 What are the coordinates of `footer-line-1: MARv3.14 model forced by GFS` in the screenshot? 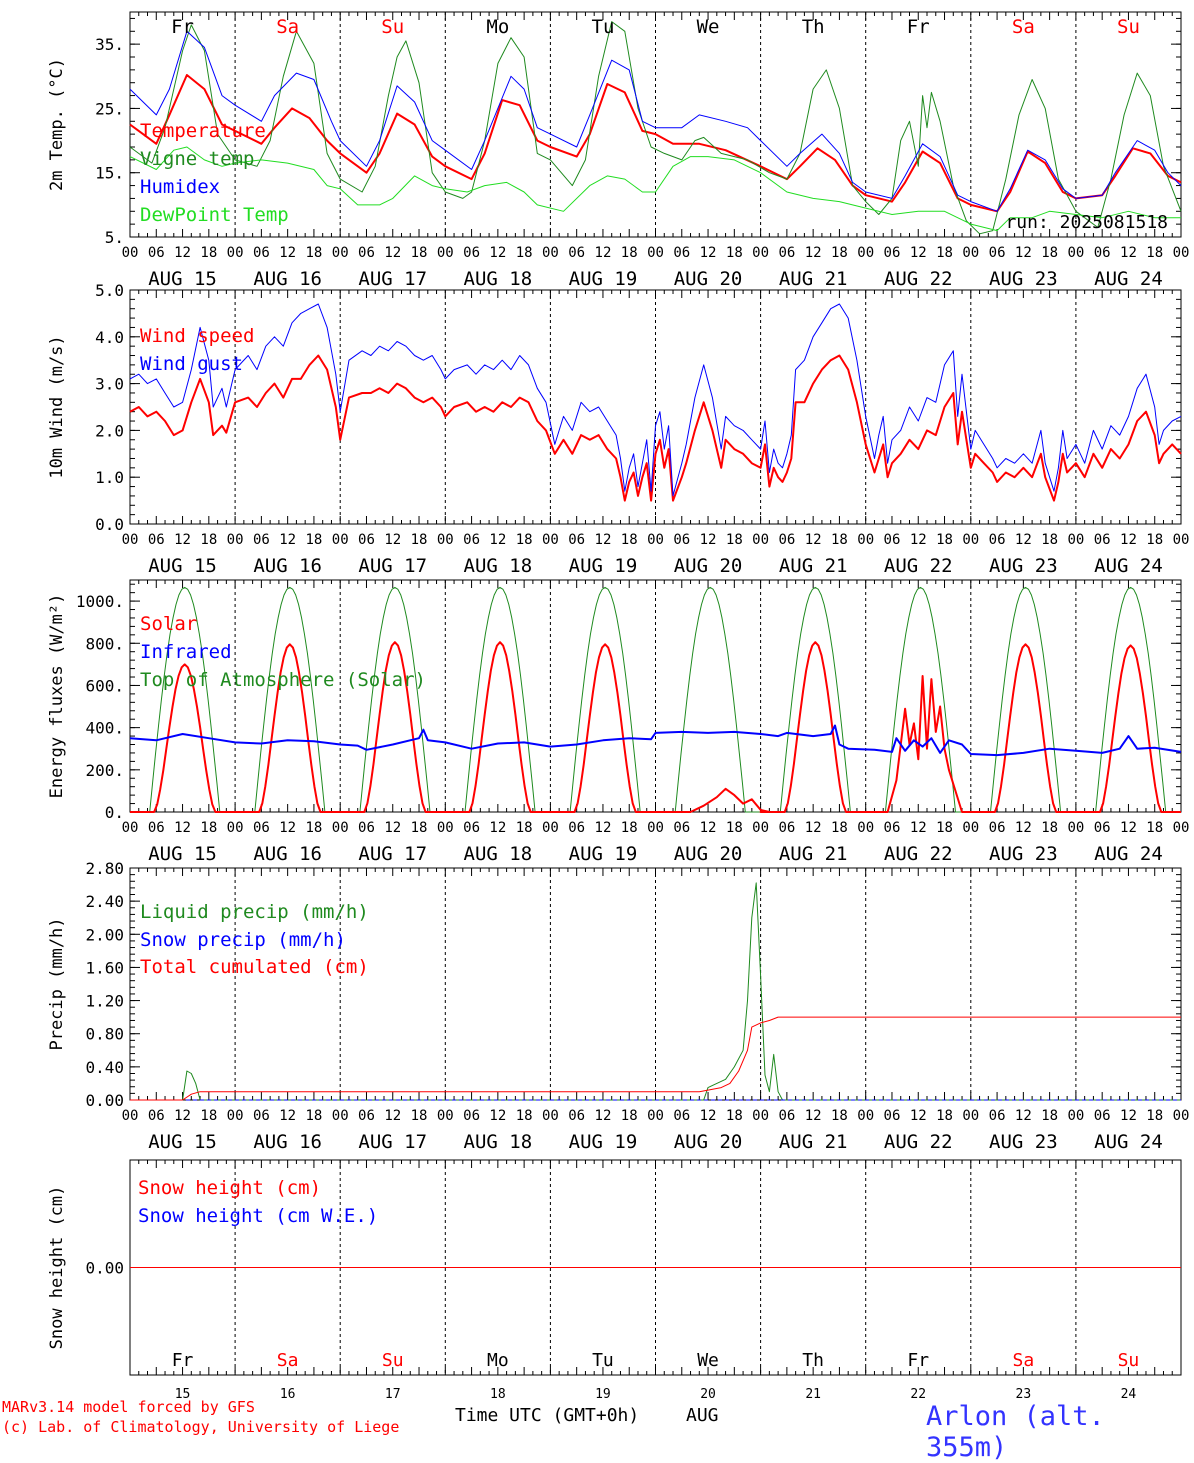 It's located at (128, 1407).